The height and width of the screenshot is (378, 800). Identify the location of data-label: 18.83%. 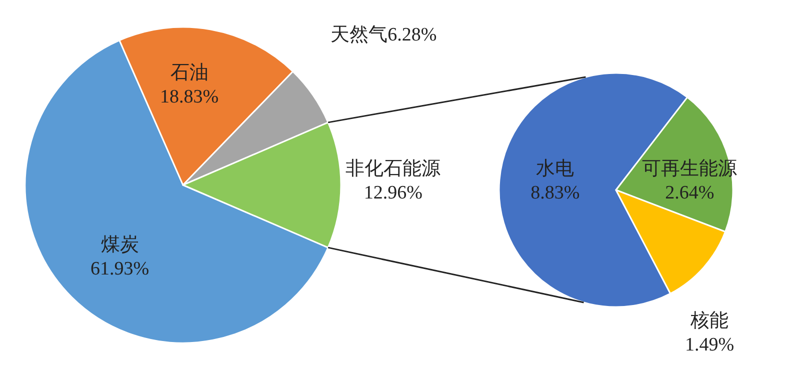
(189, 97).